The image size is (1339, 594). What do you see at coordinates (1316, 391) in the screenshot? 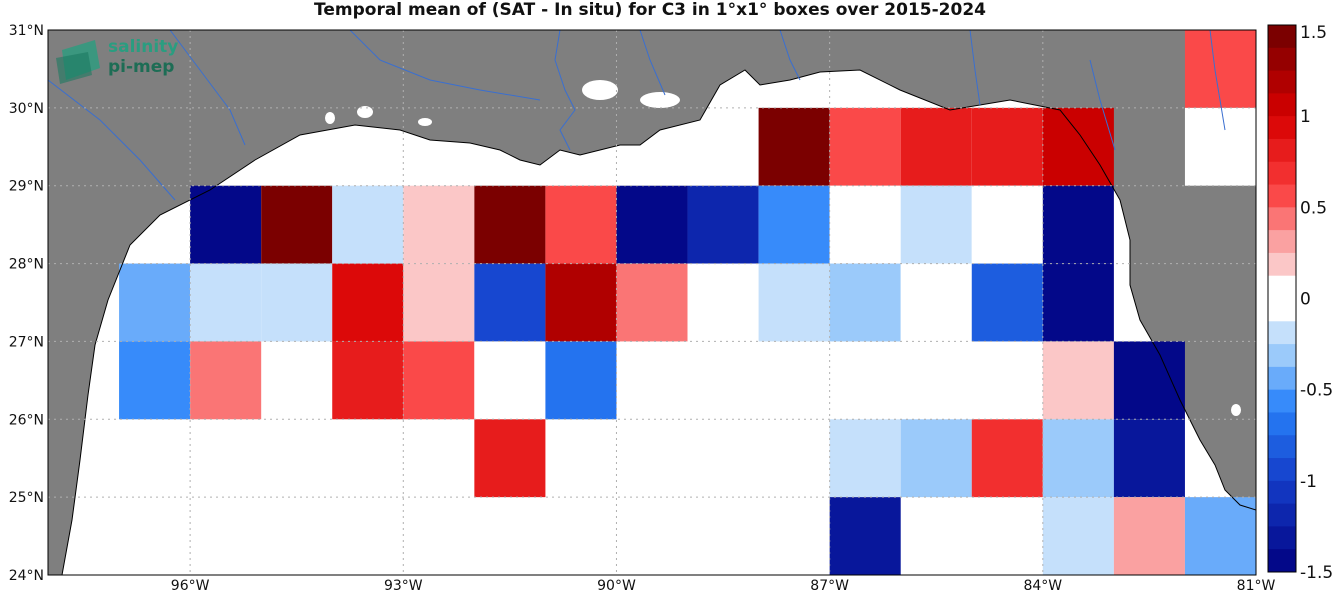
I see `colorbar-tick-label: -0.5` at bounding box center [1316, 391].